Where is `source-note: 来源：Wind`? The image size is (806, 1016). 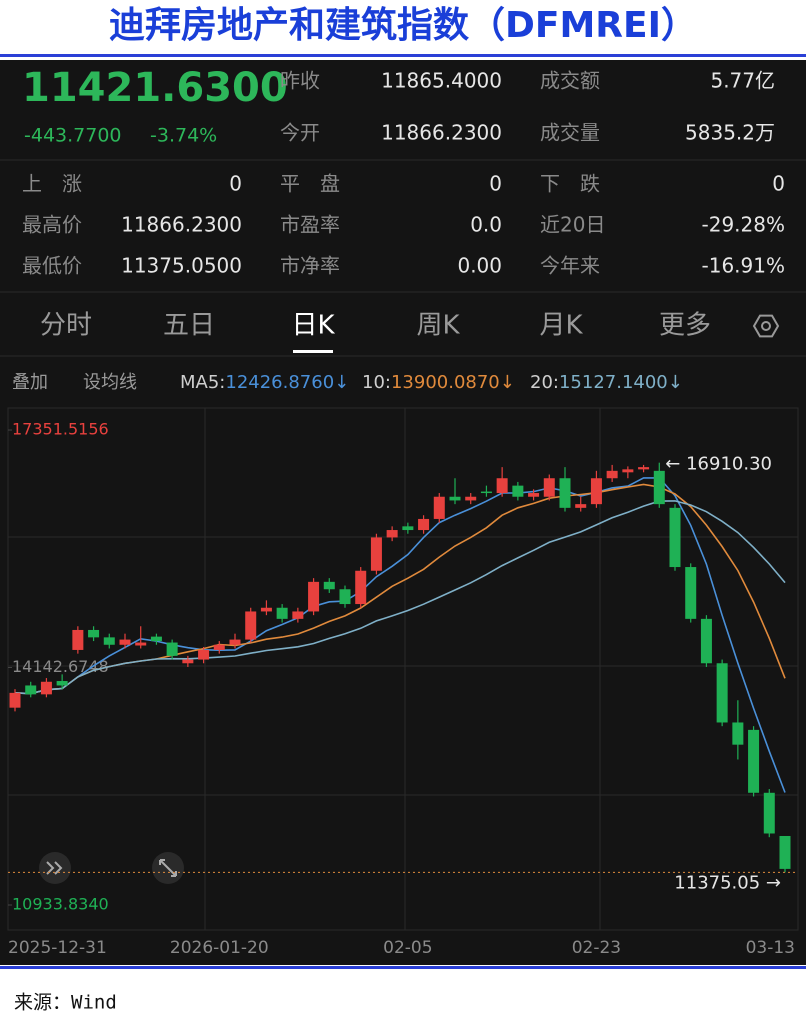
source-note: 来源：Wind is located at coordinates (65, 1003).